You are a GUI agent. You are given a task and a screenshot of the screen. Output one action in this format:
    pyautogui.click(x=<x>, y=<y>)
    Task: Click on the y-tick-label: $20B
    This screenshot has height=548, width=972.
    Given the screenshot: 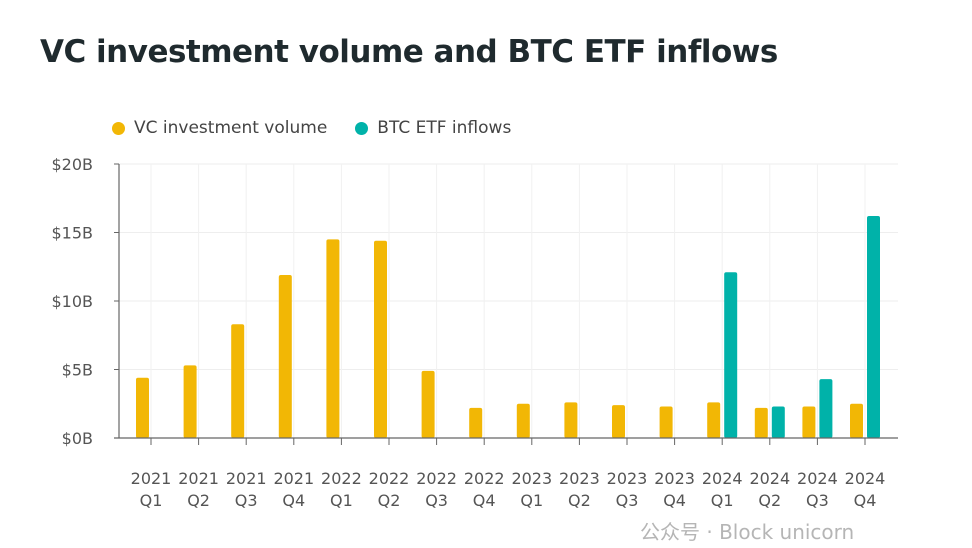 What is the action you would take?
    pyautogui.click(x=72, y=164)
    